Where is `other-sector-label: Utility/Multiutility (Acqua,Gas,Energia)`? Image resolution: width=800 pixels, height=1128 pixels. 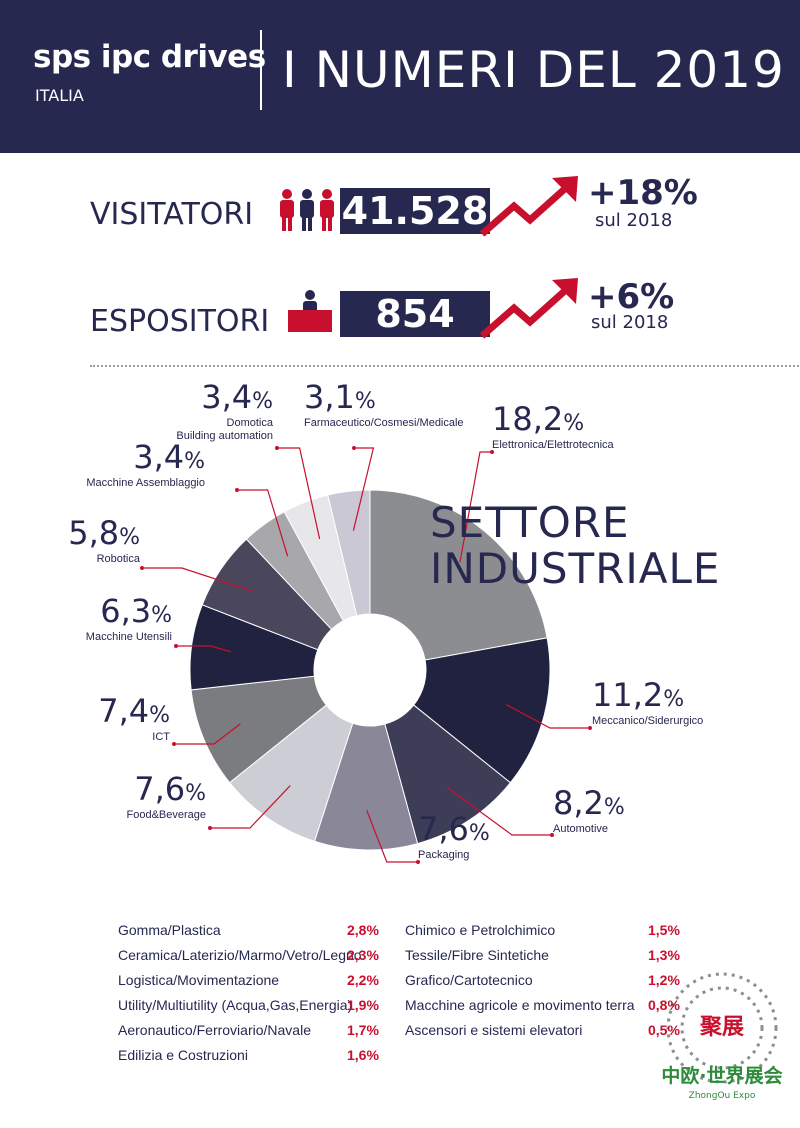 other-sector-label: Utility/Multiutility (Acqua,Gas,Energia) is located at coordinates (235, 1005).